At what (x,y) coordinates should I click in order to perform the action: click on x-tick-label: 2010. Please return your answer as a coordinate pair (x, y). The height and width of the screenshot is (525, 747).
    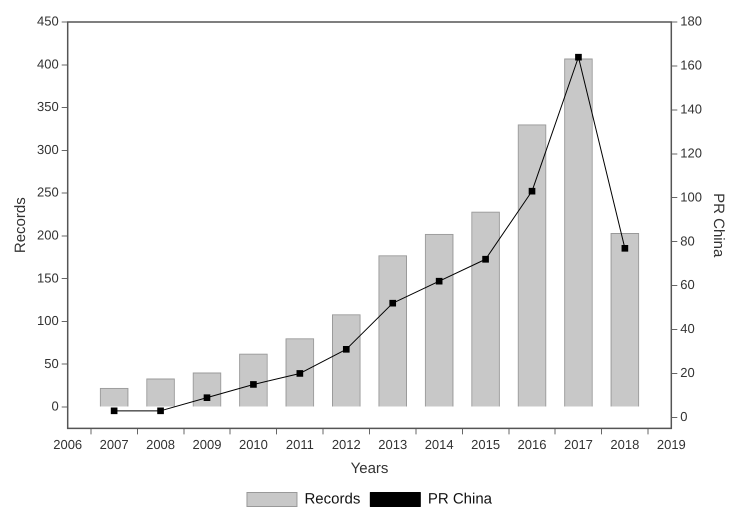
    Looking at the image, I should click on (253, 444).